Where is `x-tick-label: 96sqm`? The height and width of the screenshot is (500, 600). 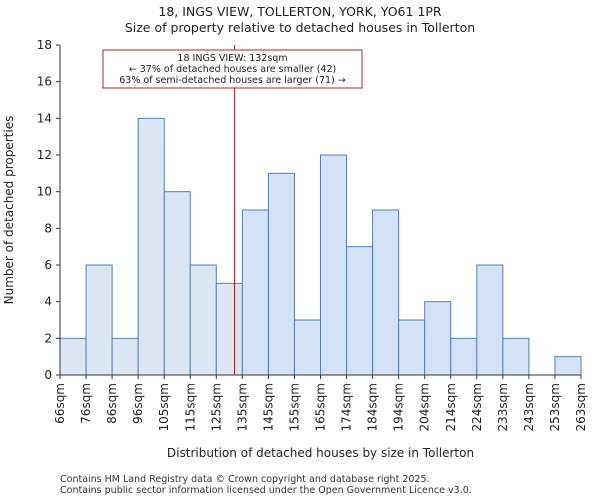
x-tick-label: 96sqm is located at coordinates (138, 403).